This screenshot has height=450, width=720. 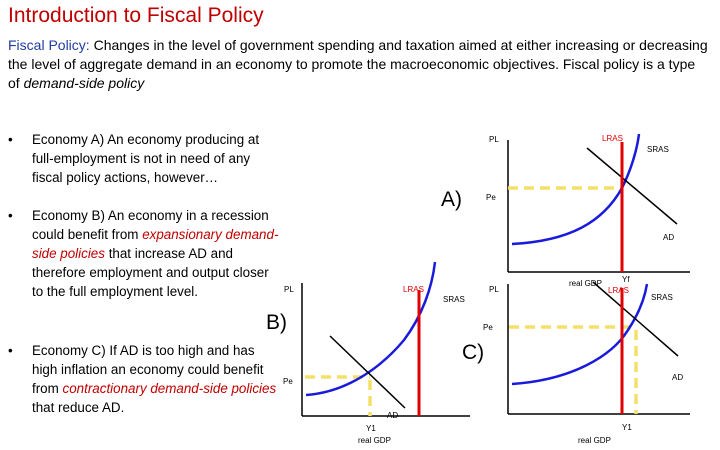 What do you see at coordinates (662, 297) in the screenshot?
I see `diagram-c-sras-label: SRAS` at bounding box center [662, 297].